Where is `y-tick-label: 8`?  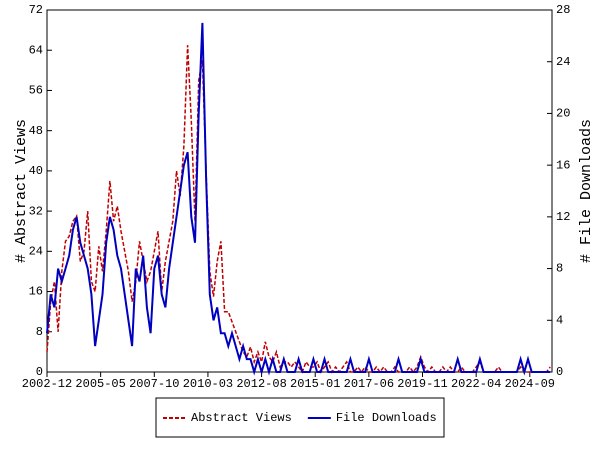 y-tick-label: 8 is located at coordinates (39, 332).